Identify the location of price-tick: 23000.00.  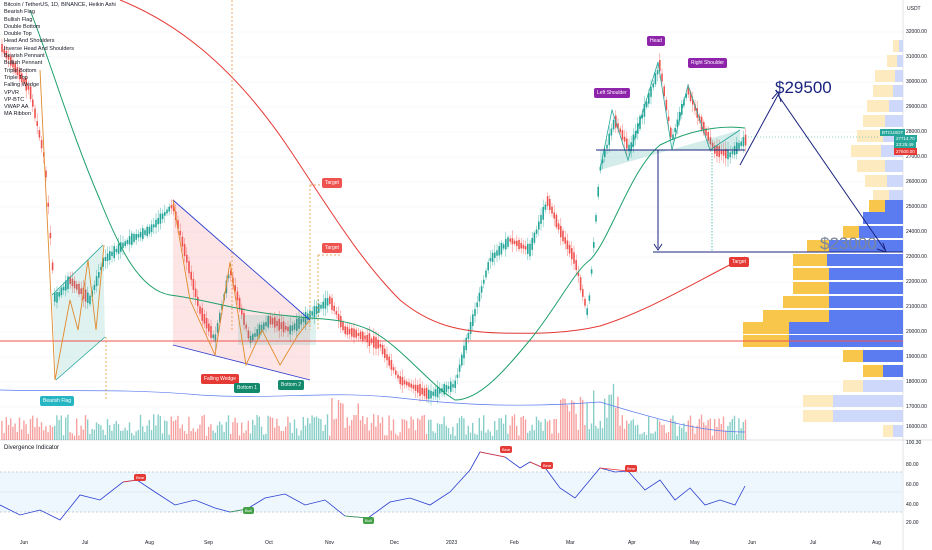
(916, 257).